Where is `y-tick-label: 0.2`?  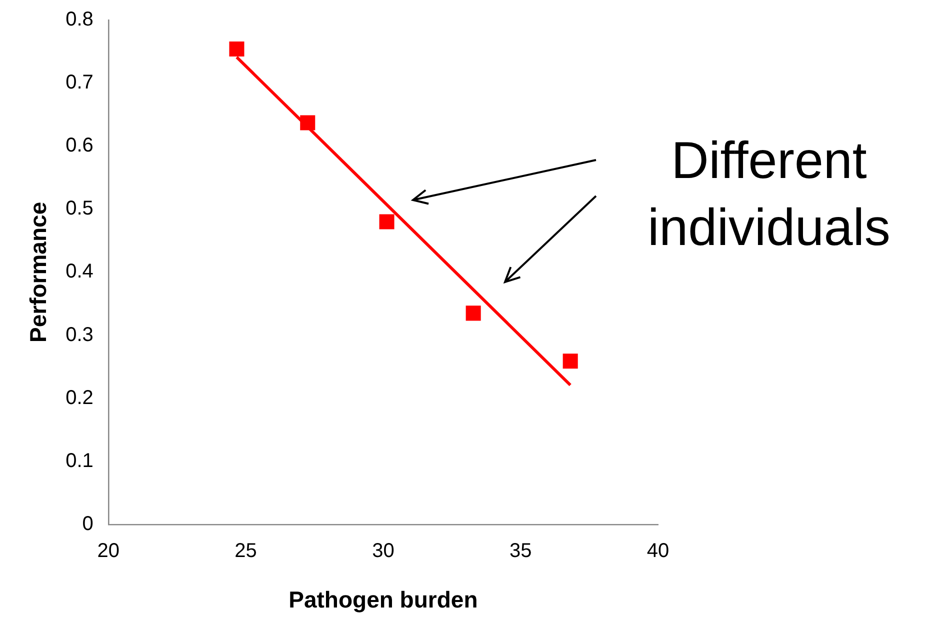
y-tick-label: 0.2 is located at coordinates (80, 397).